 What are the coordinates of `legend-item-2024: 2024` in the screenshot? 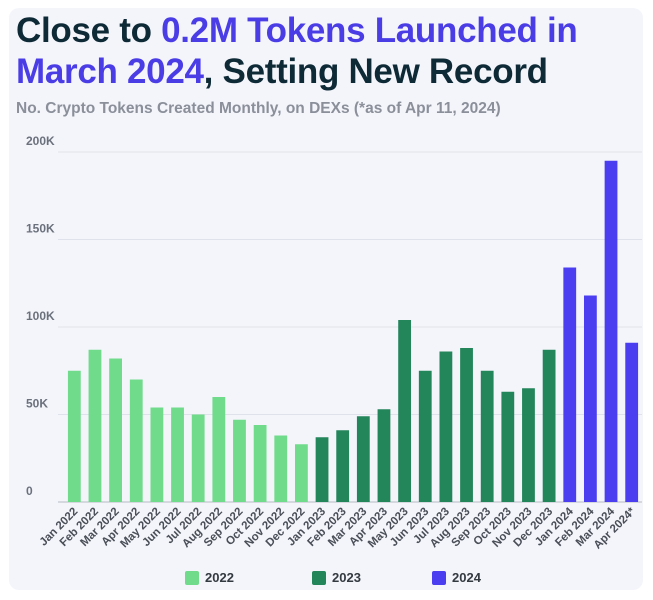 It's located at (456, 577).